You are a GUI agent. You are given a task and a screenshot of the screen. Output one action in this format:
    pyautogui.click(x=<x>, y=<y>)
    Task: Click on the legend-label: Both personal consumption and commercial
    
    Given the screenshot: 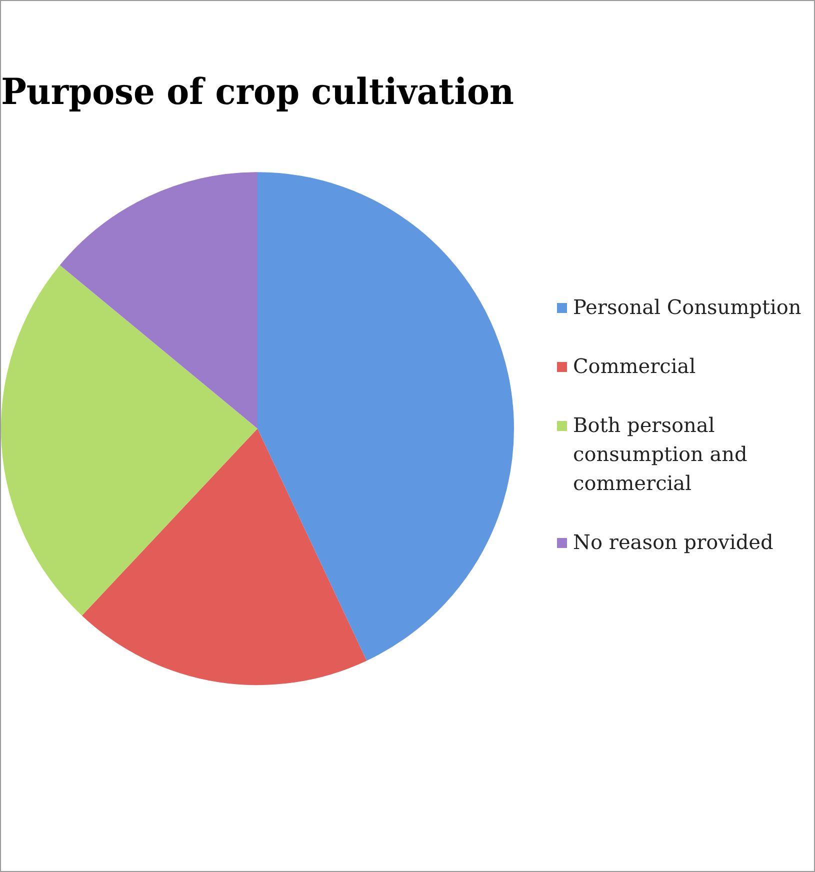 What is the action you would take?
    pyautogui.click(x=660, y=454)
    